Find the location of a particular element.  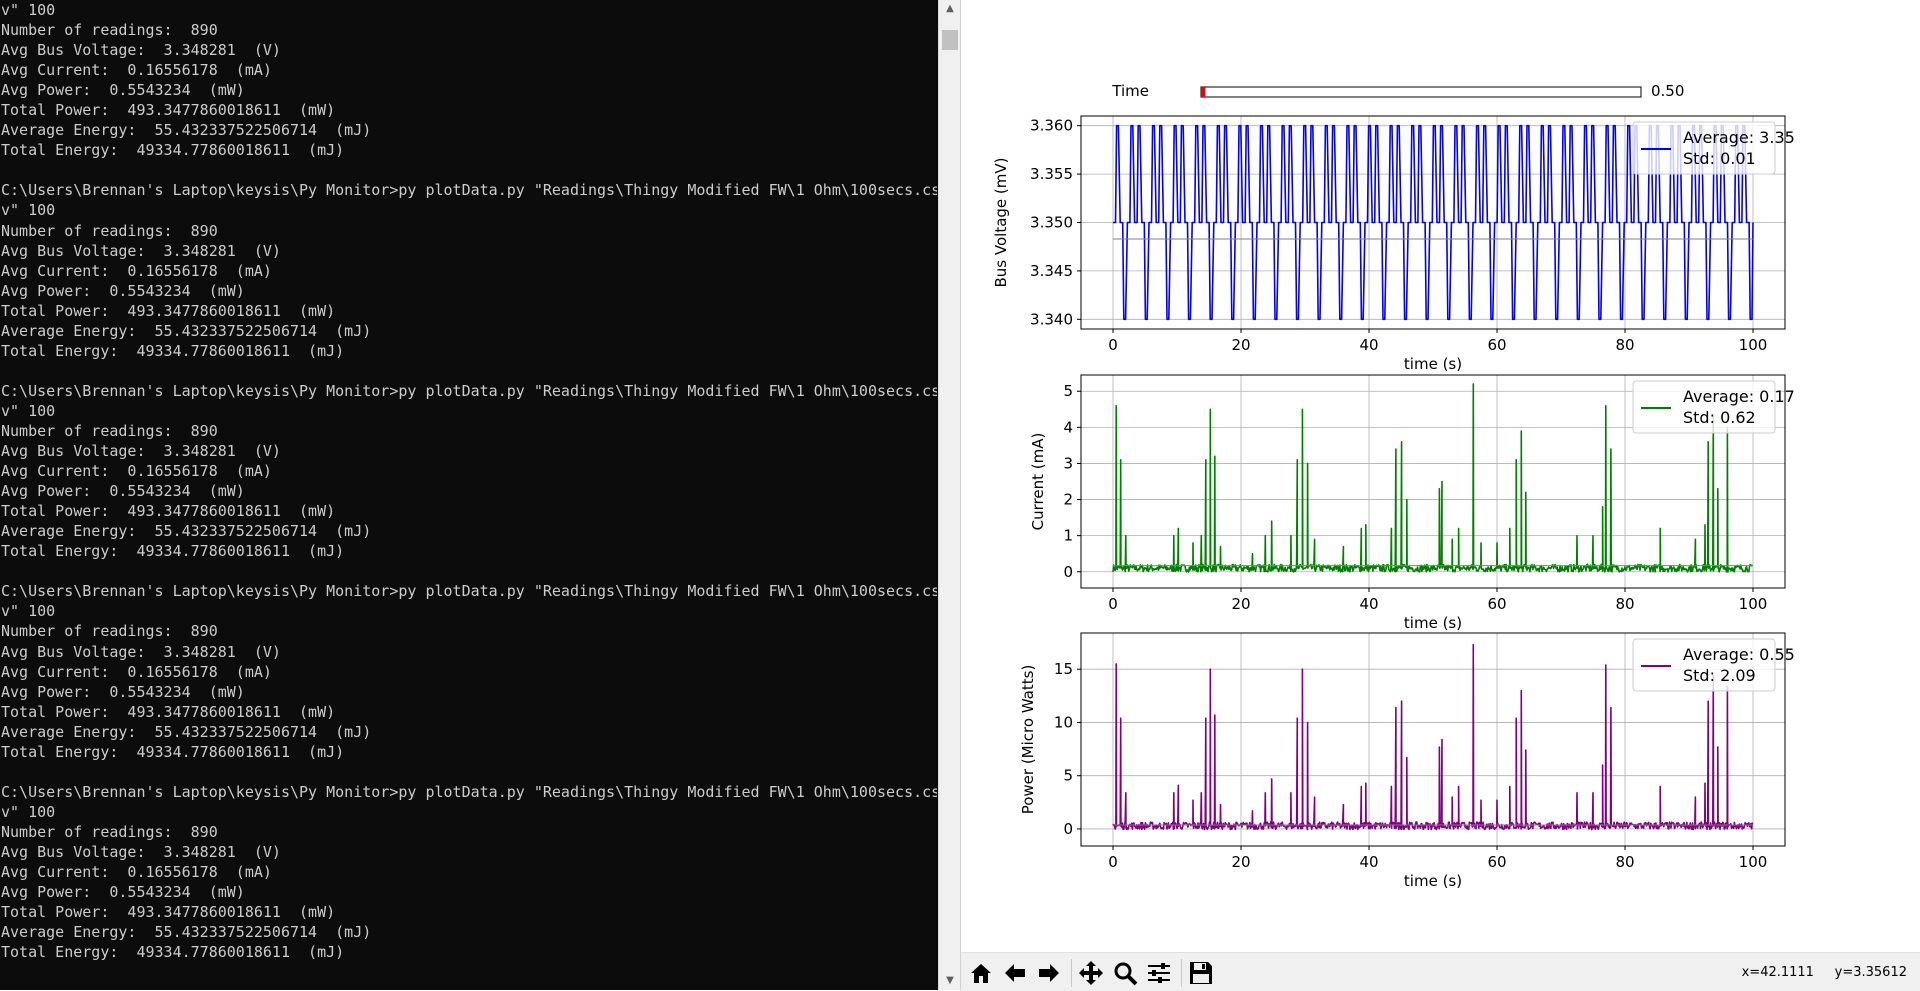

y-tick-label: 3.360 is located at coordinates (1051, 126).